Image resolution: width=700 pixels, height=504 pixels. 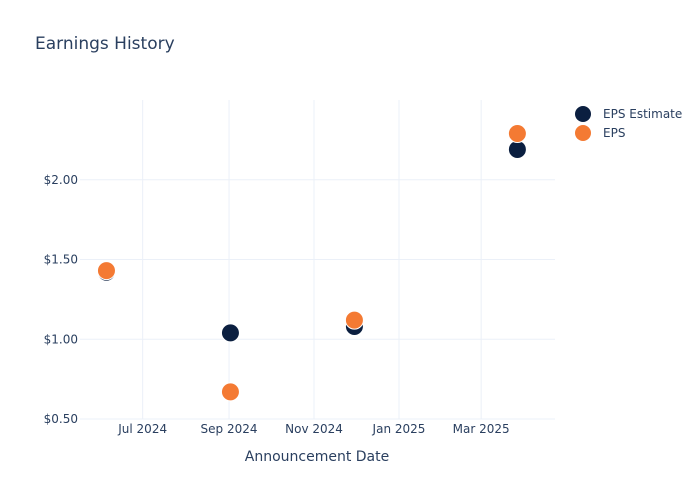 What do you see at coordinates (61, 419) in the screenshot?
I see `y-tick-label: $0.50` at bounding box center [61, 419].